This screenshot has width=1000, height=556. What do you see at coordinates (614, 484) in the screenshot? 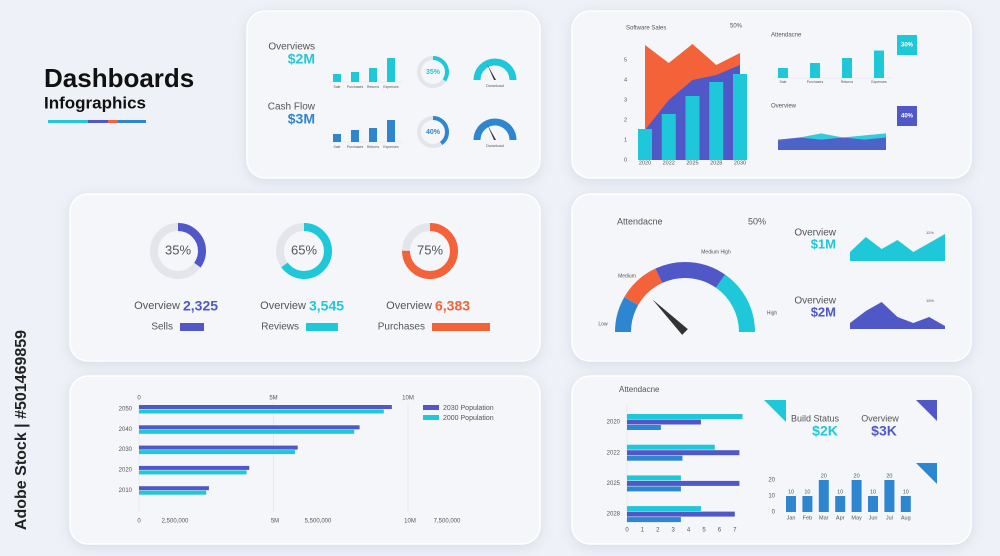
I see `y-tick-label: 2025` at bounding box center [614, 484].